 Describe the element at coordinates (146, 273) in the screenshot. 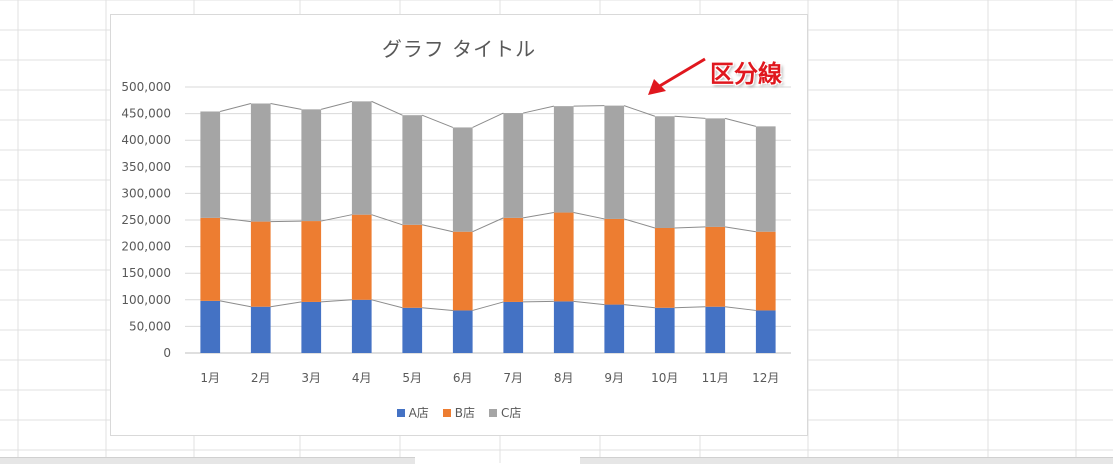

I see `y-tick-label: 150,000` at that location.